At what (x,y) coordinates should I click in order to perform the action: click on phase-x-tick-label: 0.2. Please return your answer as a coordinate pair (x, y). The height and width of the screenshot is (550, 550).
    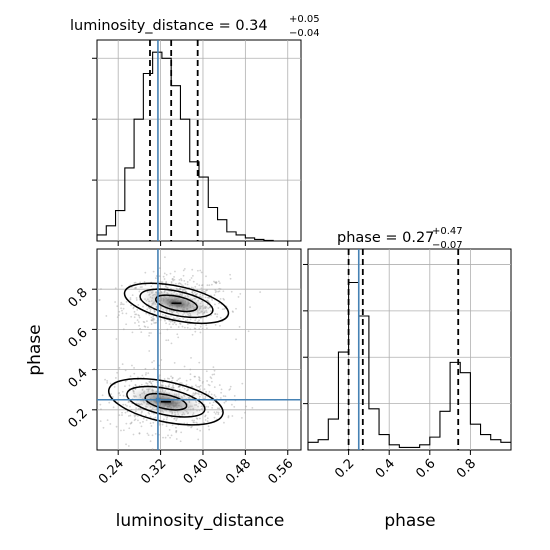
    Looking at the image, I should click on (344, 468).